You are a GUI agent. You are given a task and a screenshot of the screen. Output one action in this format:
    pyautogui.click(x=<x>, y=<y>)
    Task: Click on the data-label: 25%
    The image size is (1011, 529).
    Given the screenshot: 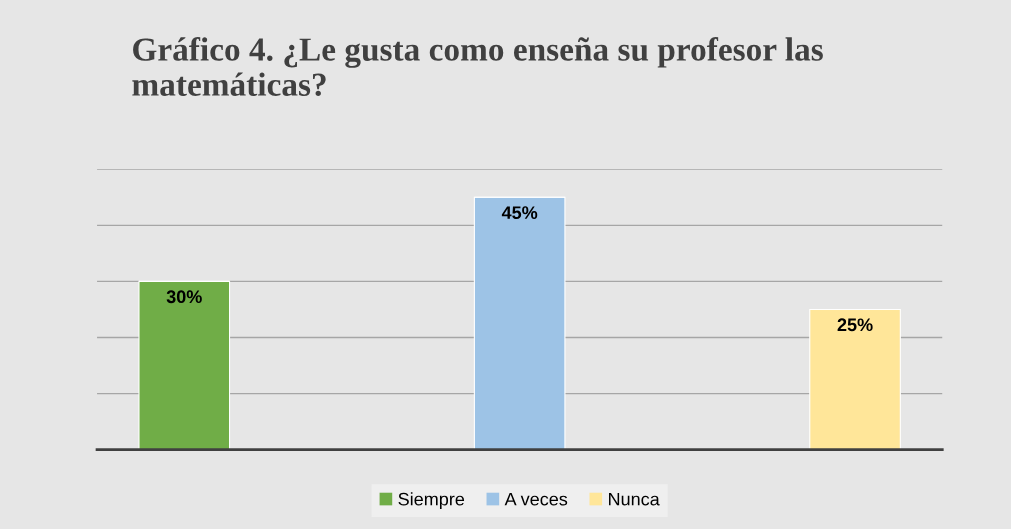 What is the action you would take?
    pyautogui.click(x=855, y=325)
    